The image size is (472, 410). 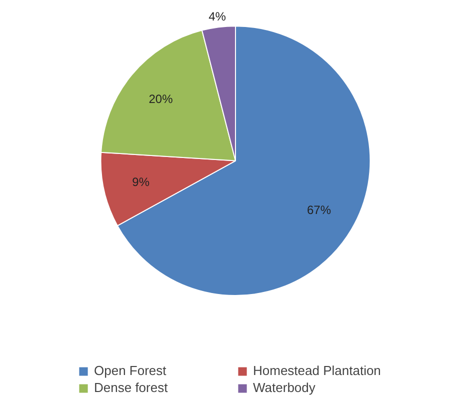 I want to click on legend-label: Waterbody, so click(x=284, y=387).